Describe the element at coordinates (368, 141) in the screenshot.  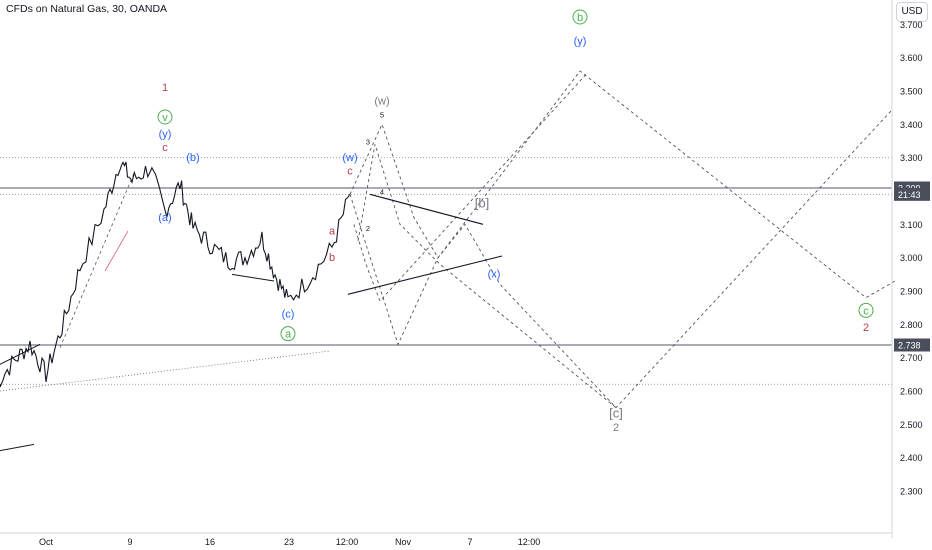
I see `wave-label: 3` at that location.